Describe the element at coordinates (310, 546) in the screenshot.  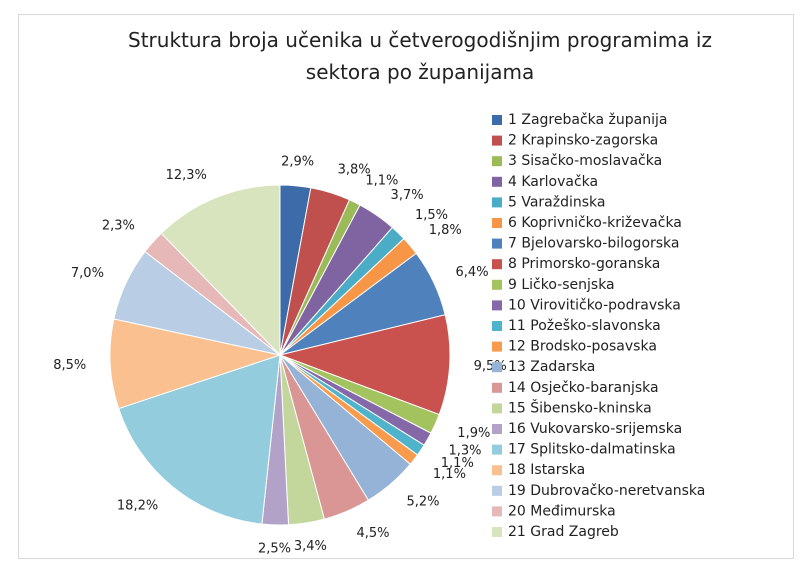
I see `data-label: 3,4%` at that location.